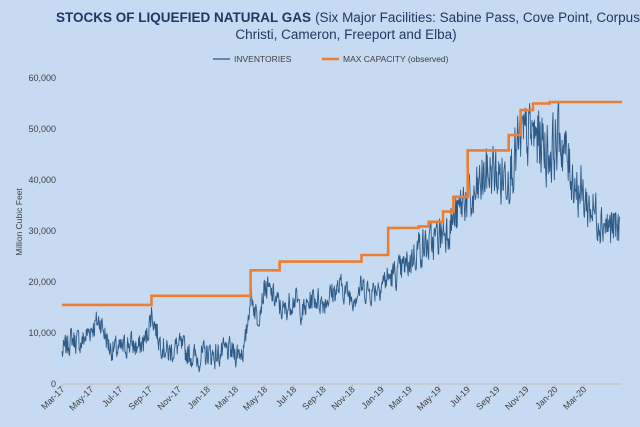  I want to click on x-tick-label: Nov-19, so click(517, 398).